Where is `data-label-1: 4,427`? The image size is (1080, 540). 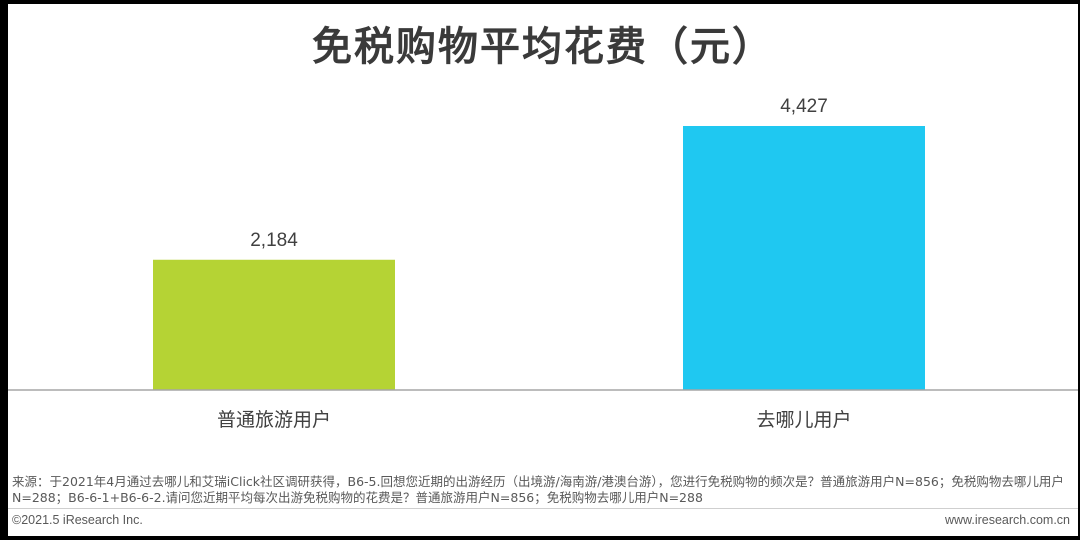
data-label-1: 4,427 is located at coordinates (804, 106).